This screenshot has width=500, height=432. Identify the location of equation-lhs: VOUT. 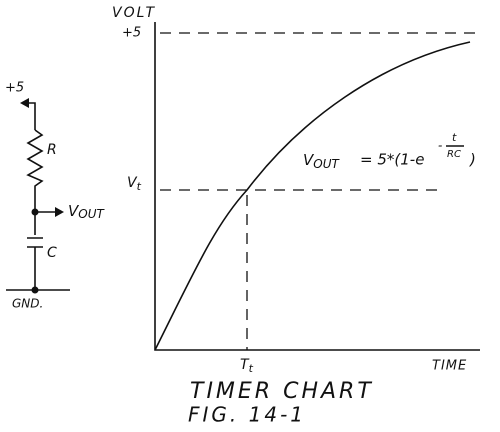
(321, 161).